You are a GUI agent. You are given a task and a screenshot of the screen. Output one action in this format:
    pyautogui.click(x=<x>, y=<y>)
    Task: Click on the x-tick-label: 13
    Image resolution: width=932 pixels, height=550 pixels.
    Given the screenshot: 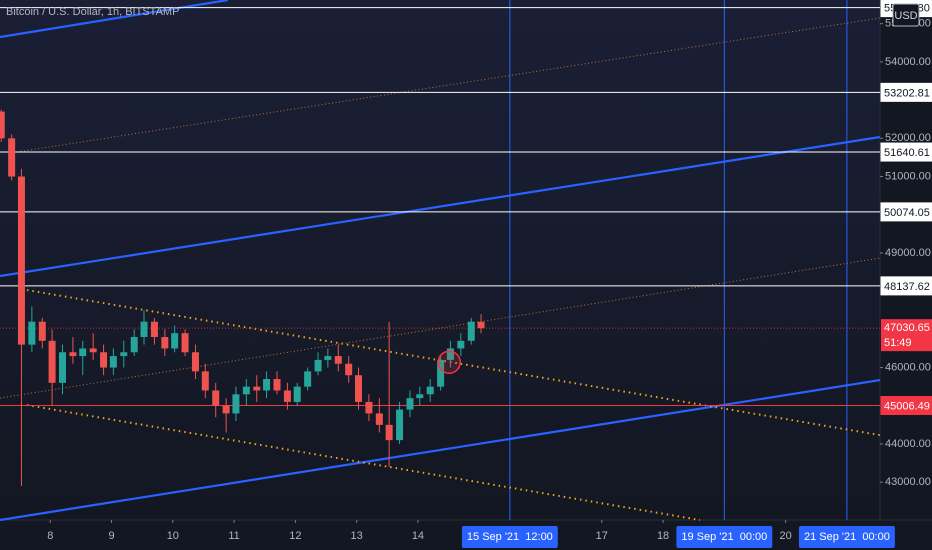 What is the action you would take?
    pyautogui.click(x=357, y=536)
    